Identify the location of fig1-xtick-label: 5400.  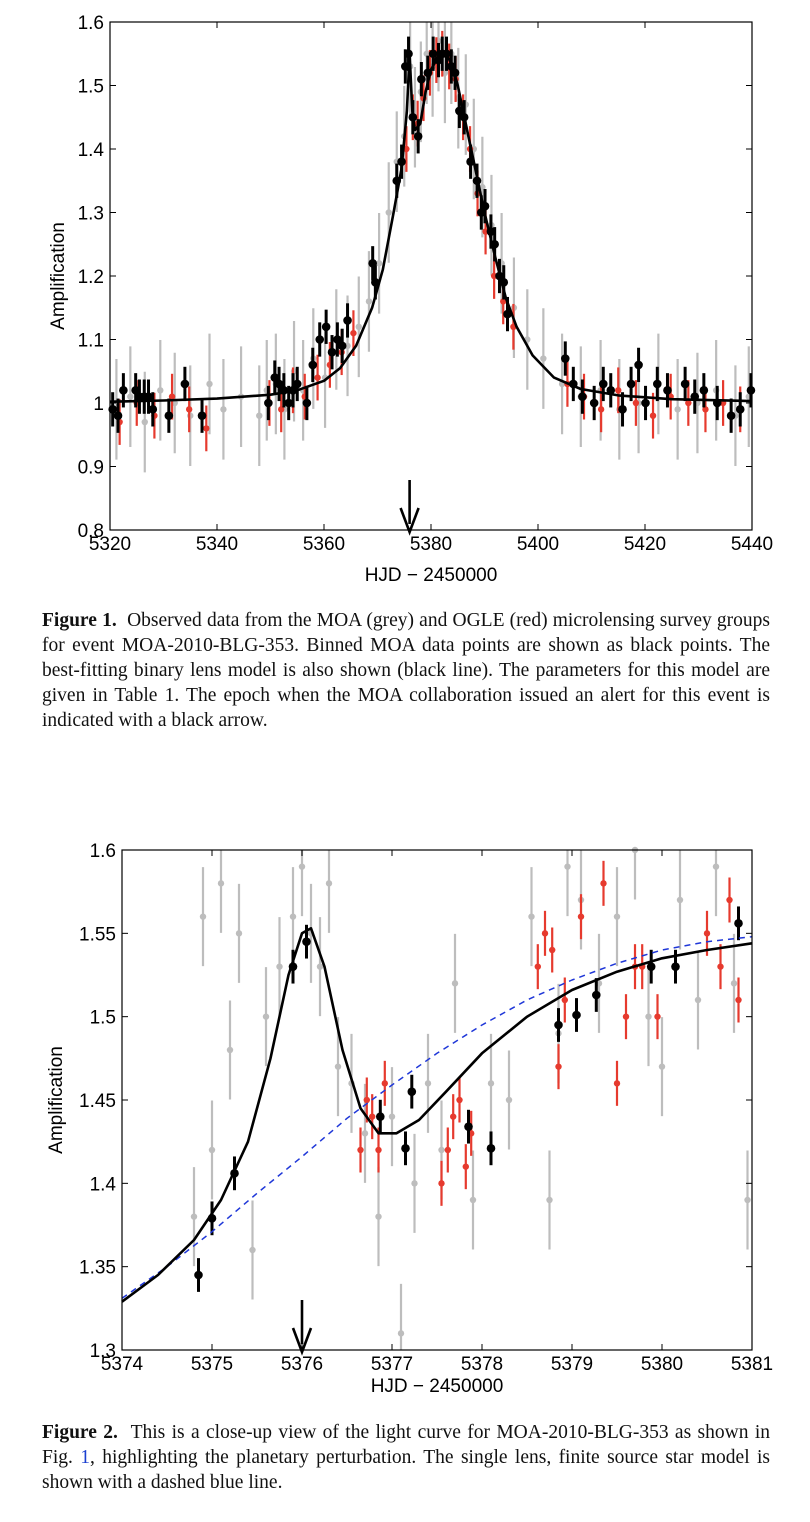
(538, 544).